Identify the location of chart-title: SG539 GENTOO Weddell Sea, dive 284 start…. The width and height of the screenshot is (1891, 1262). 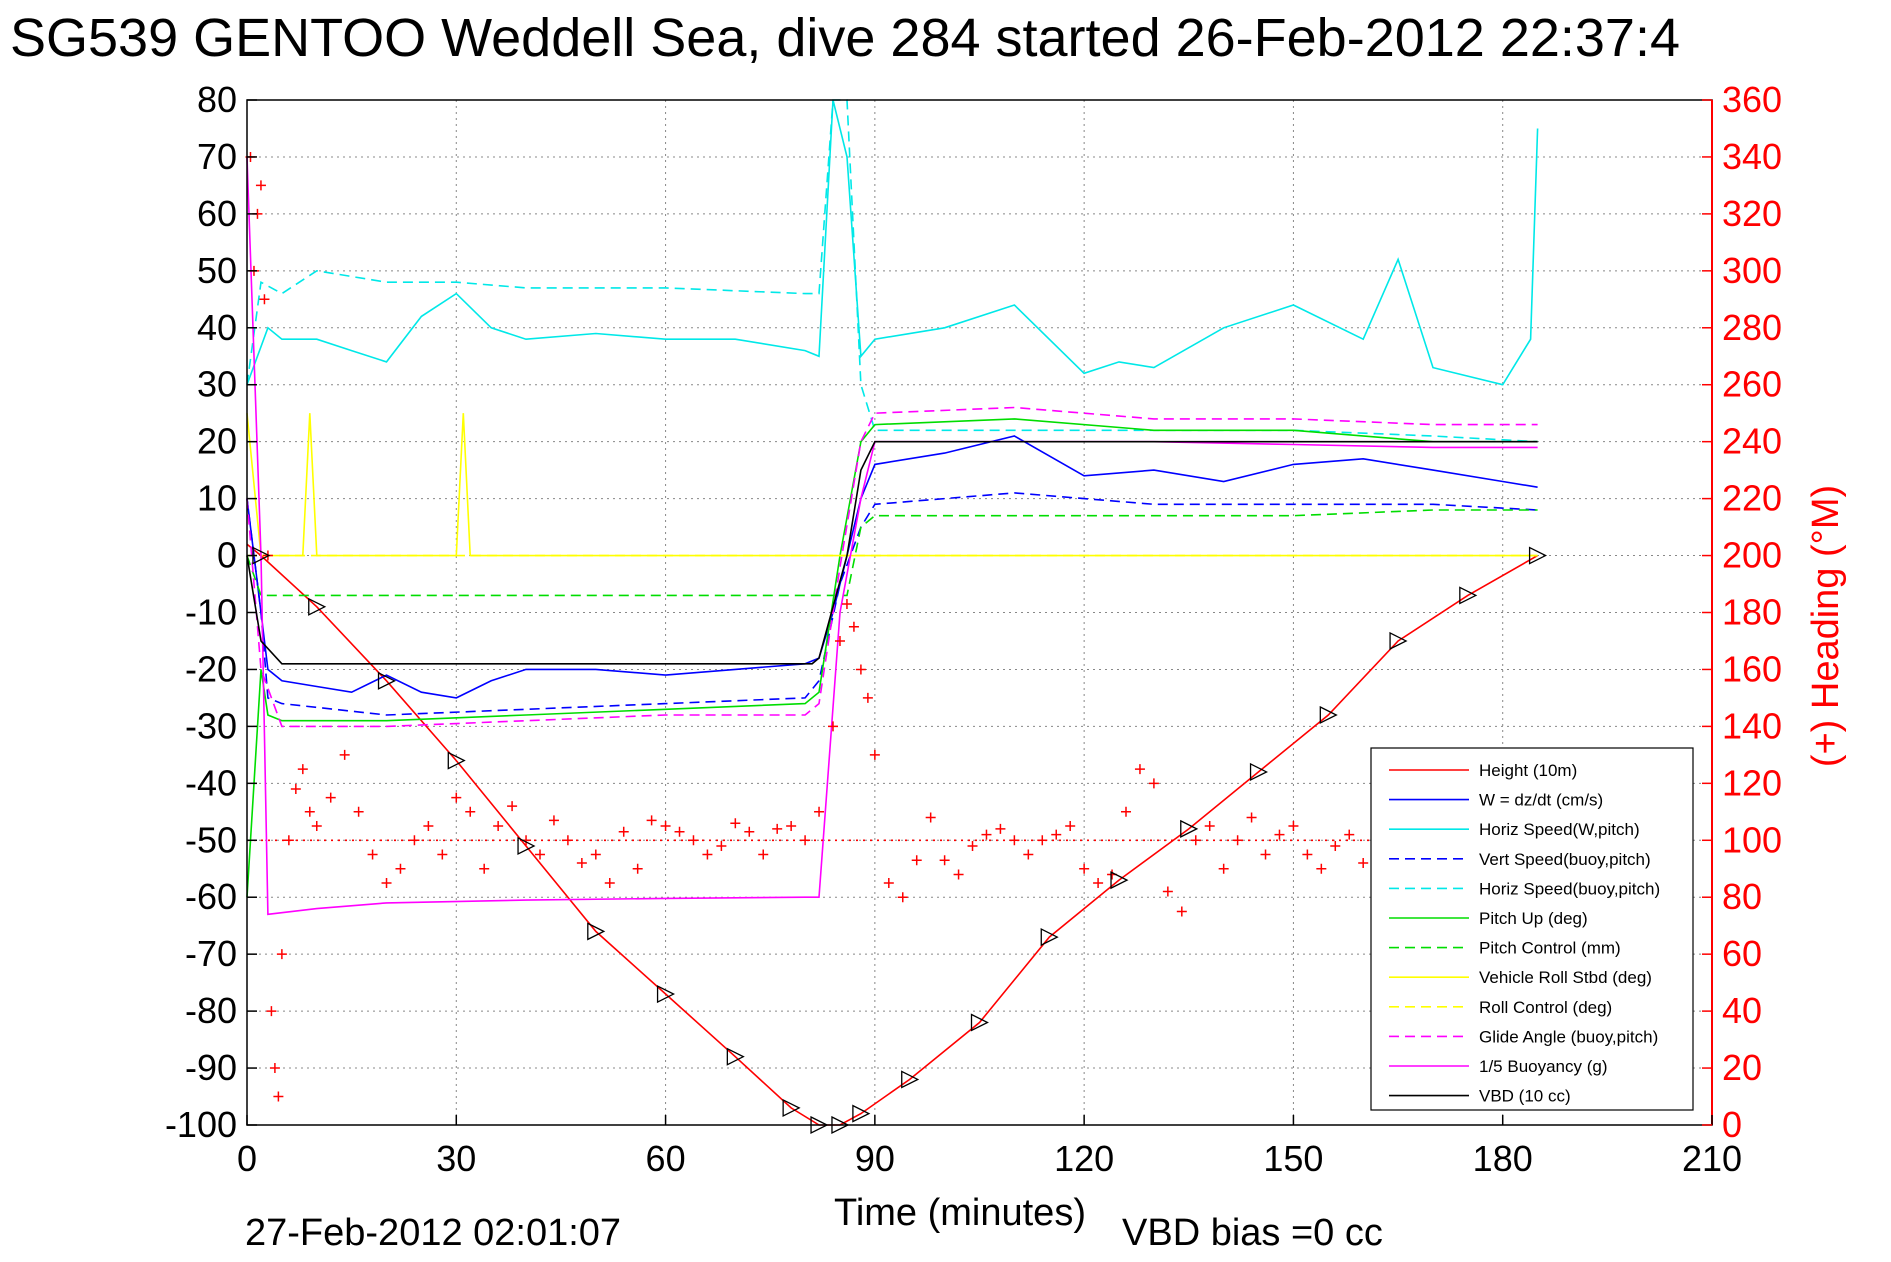
(845, 38).